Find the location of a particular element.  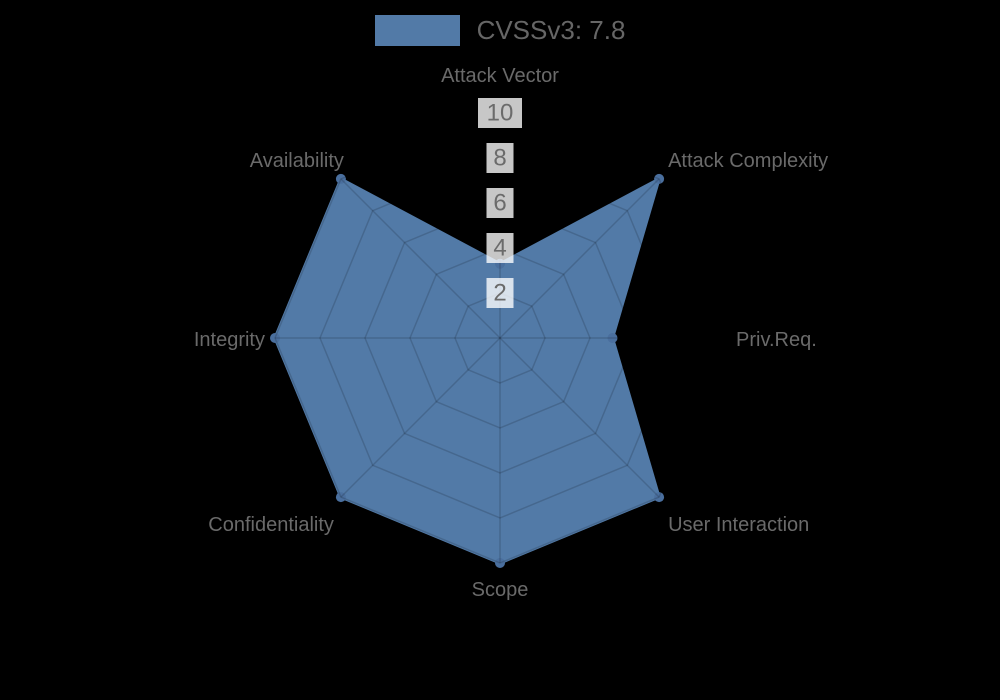

axis-label: Attack Vector is located at coordinates (500, 76).